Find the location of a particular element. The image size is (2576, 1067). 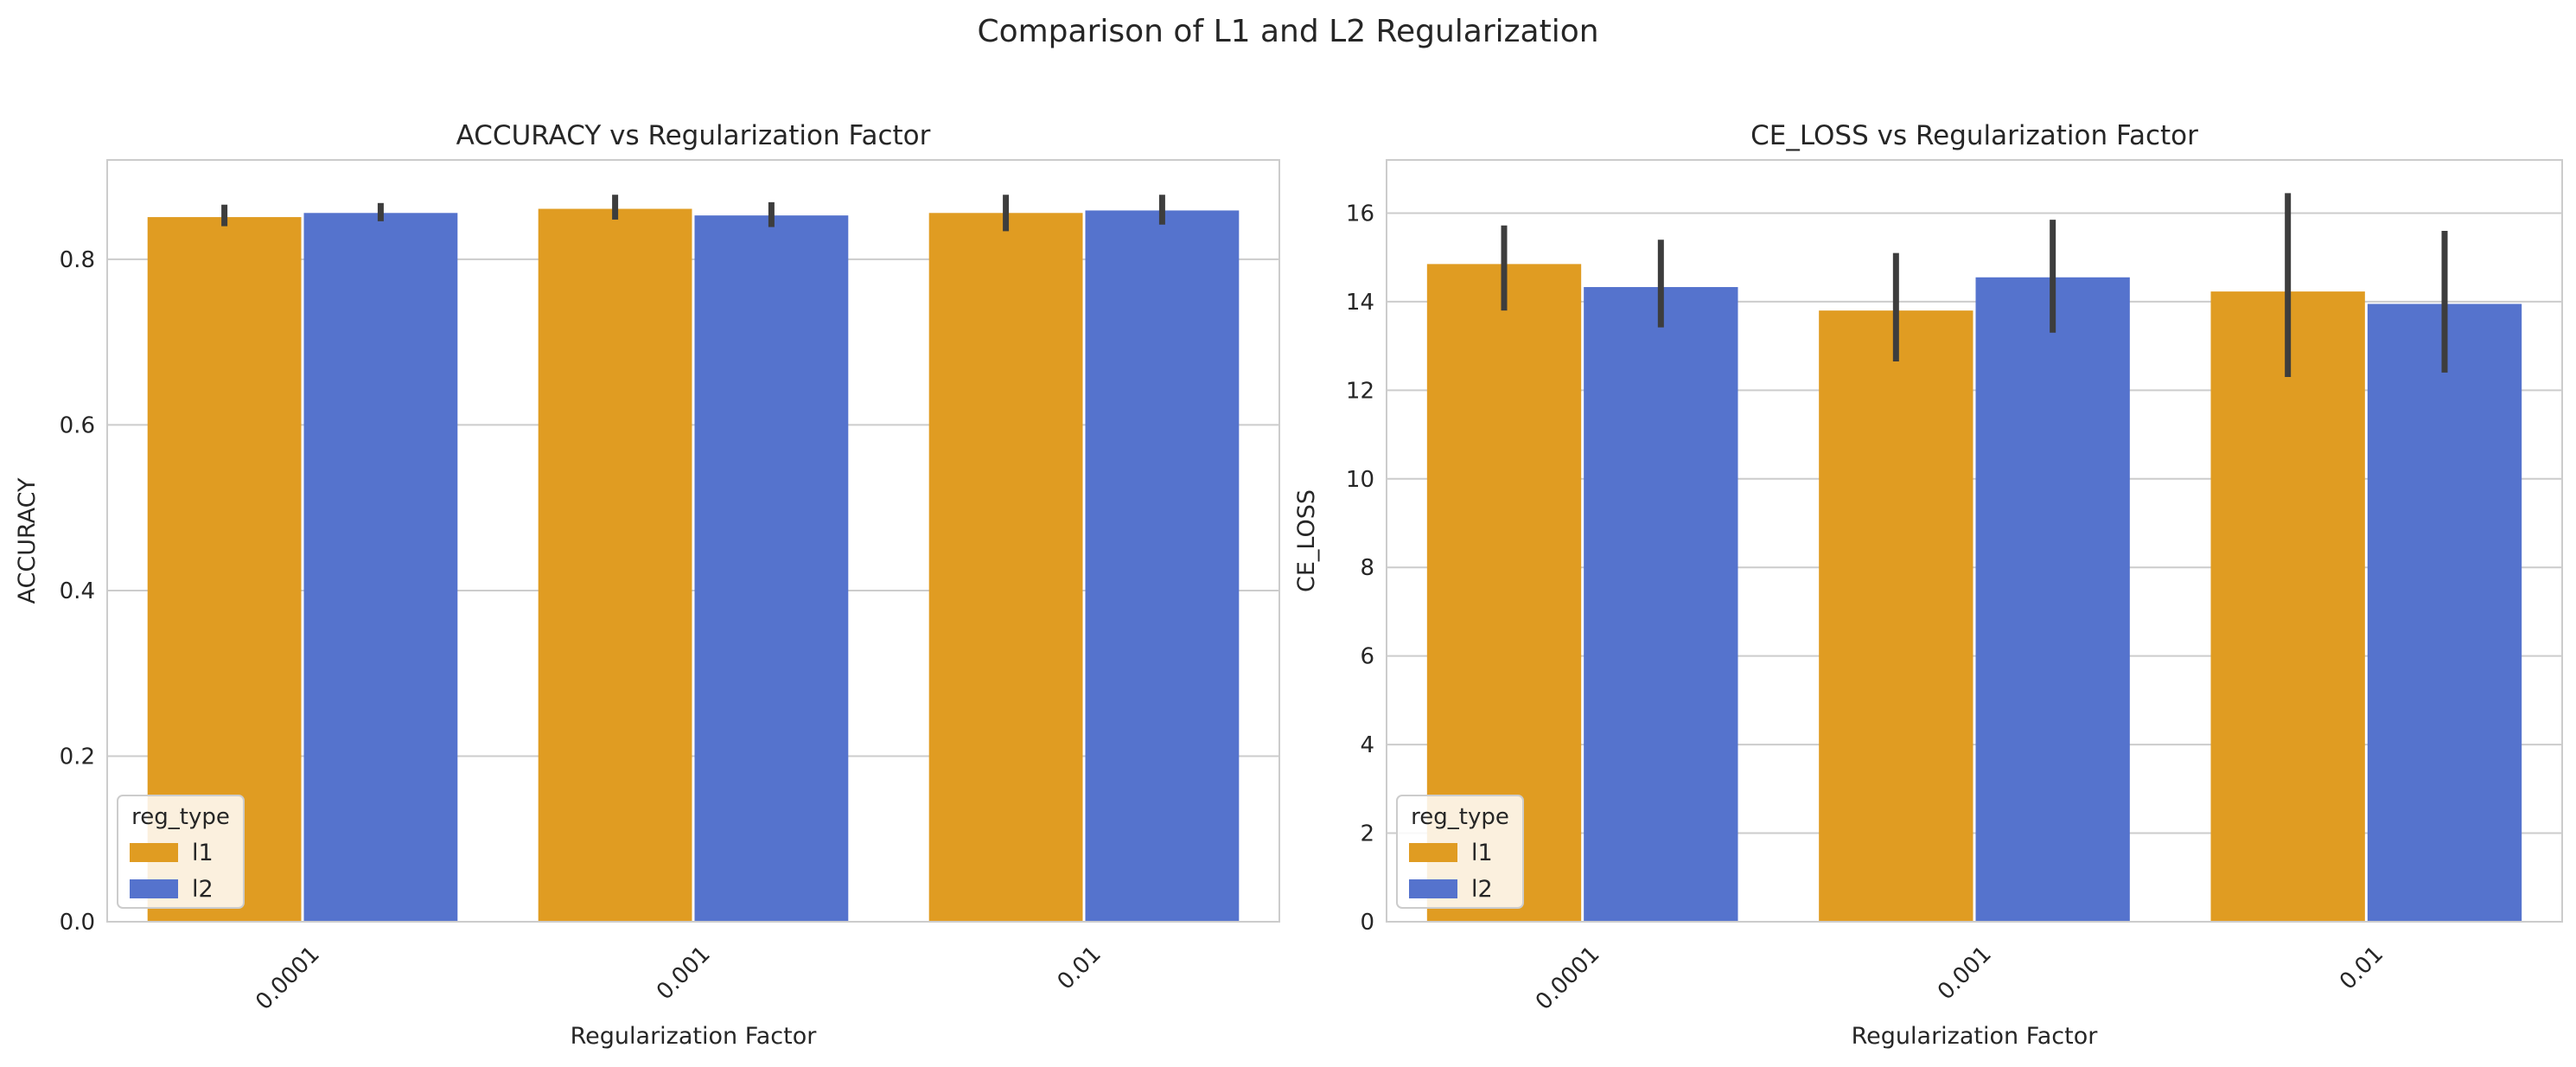

chart-1-ytick-label: 14 is located at coordinates (1360, 303).